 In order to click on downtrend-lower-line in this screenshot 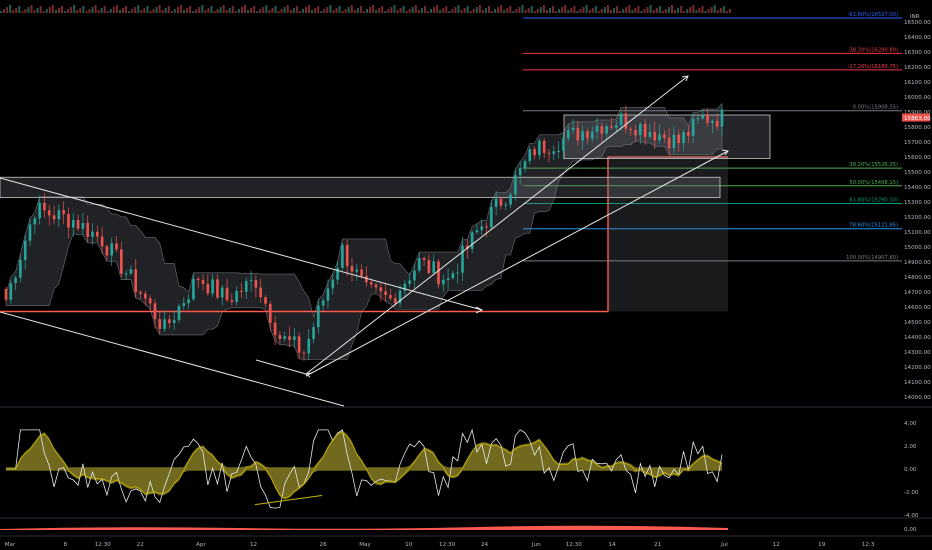, I will do `click(172, 359)`.